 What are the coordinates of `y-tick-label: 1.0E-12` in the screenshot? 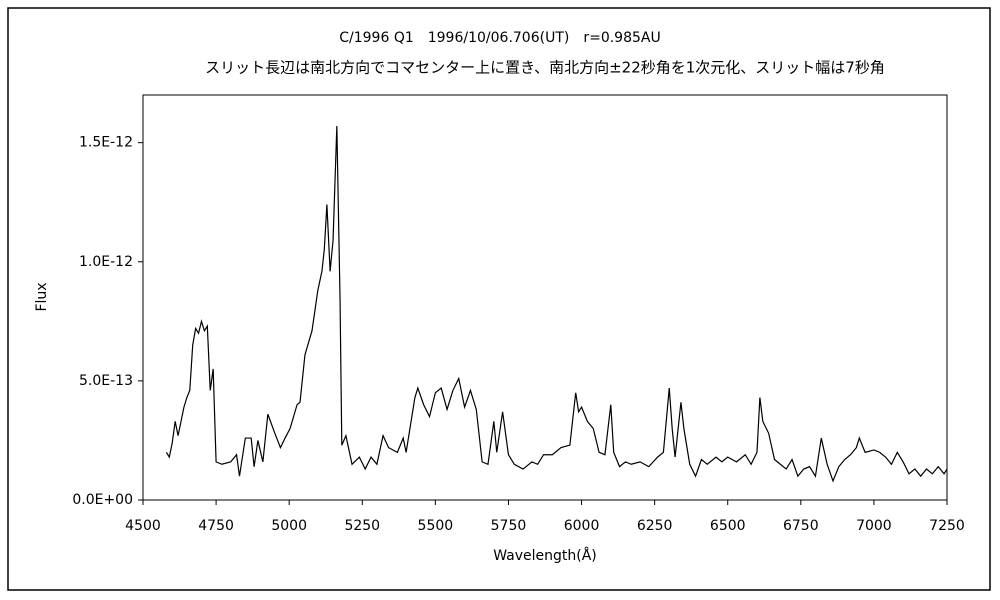 It's located at (106, 262).